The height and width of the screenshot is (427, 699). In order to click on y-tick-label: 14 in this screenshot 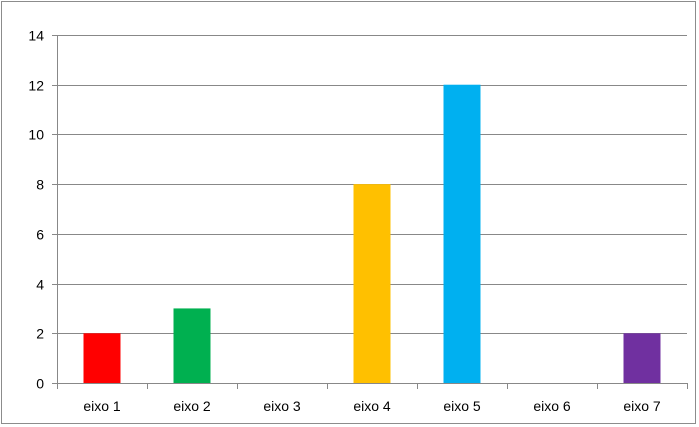, I will do `click(36, 36)`.